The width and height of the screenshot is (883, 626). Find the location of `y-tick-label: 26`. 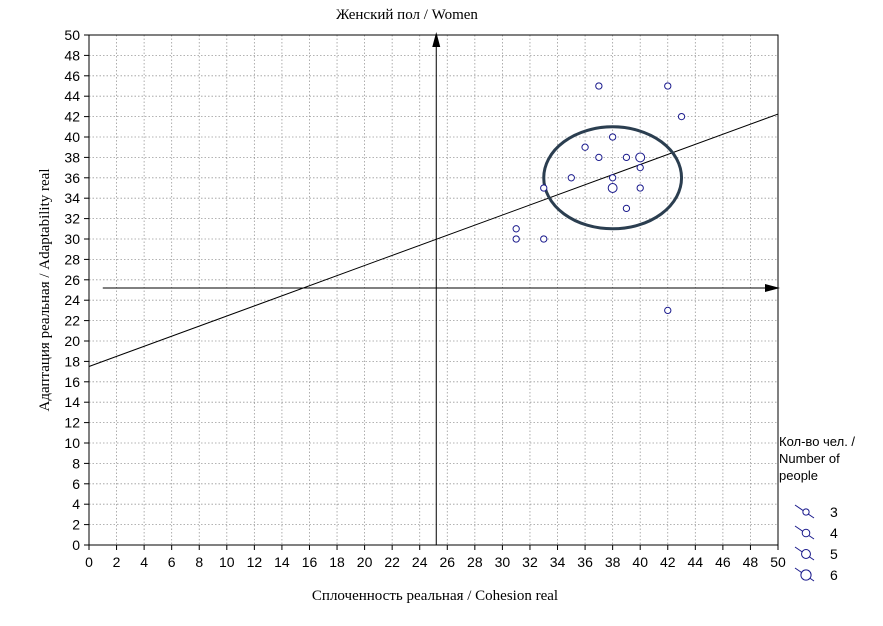

y-tick-label: 26 is located at coordinates (72, 280).